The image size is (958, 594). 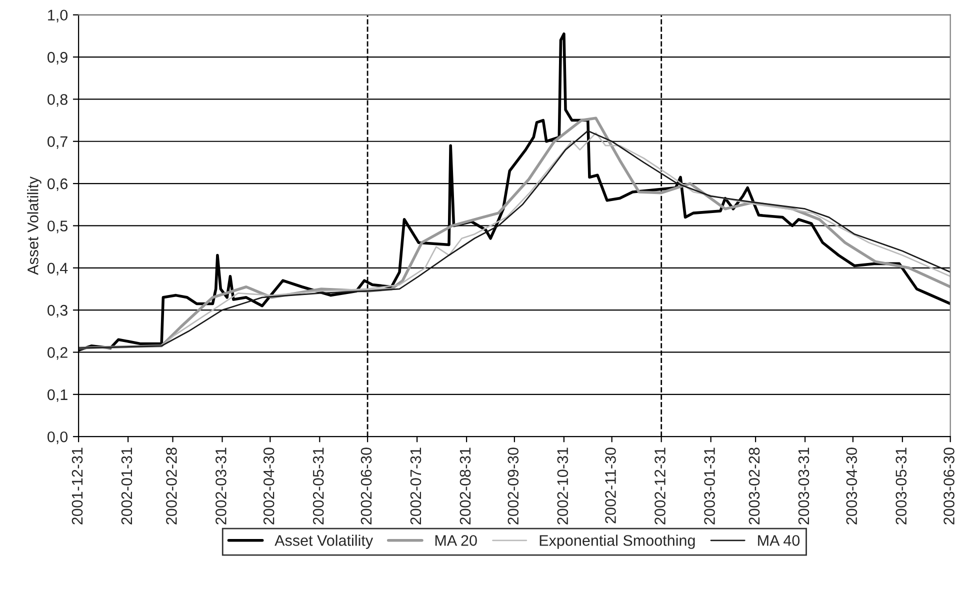 What do you see at coordinates (949, 486) in the screenshot?
I see `x-tick-label: 2003-06-30` at bounding box center [949, 486].